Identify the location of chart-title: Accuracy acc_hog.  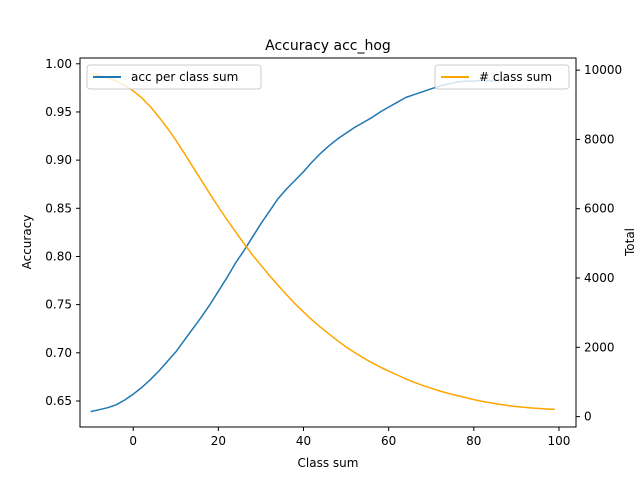
(328, 46).